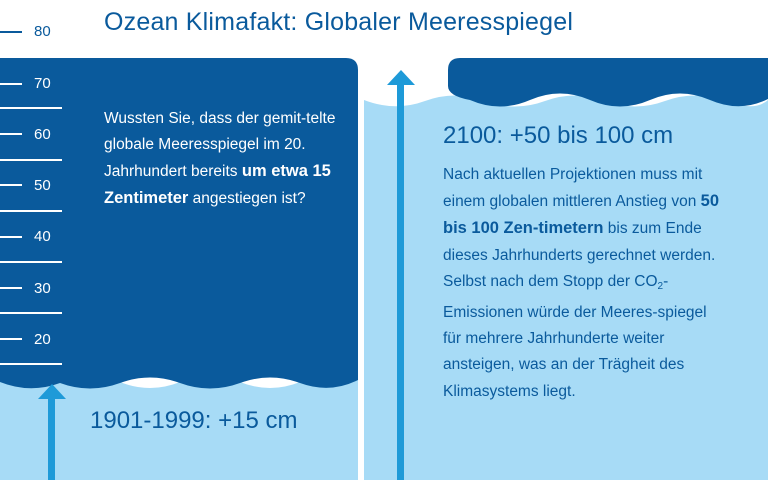  Describe the element at coordinates (581, 215) in the screenshot. I see `right-text-highlight: 50 bis 100 Zen-timetern` at that location.